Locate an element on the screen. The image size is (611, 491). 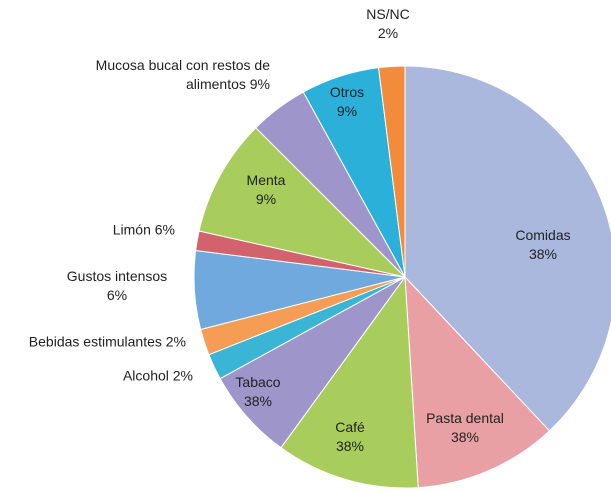
slice-label: Otros 9% is located at coordinates (347, 102).